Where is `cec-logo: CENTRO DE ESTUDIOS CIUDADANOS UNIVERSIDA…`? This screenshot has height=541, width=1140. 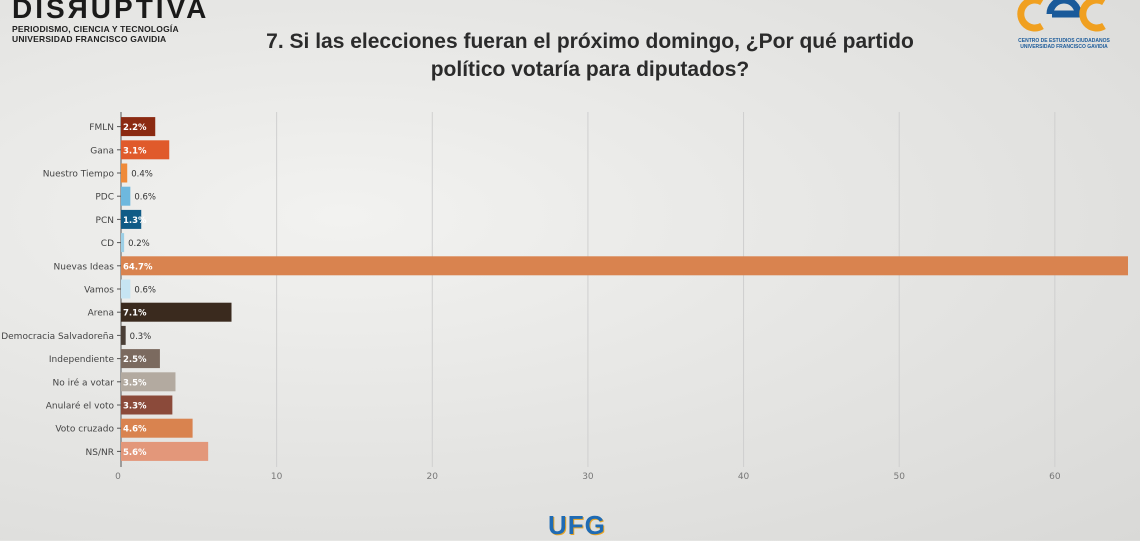 cec-logo: CENTRO DE ESTUDIOS CIUDADANOS UNIVERSIDA… is located at coordinates (1064, 25).